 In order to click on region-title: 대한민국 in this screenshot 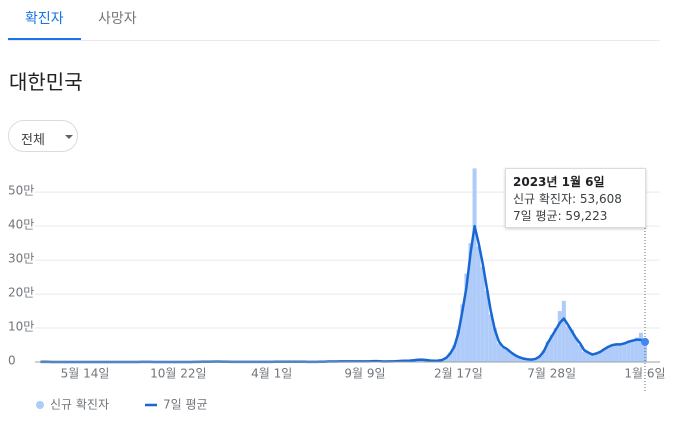, I will do `click(46, 82)`.